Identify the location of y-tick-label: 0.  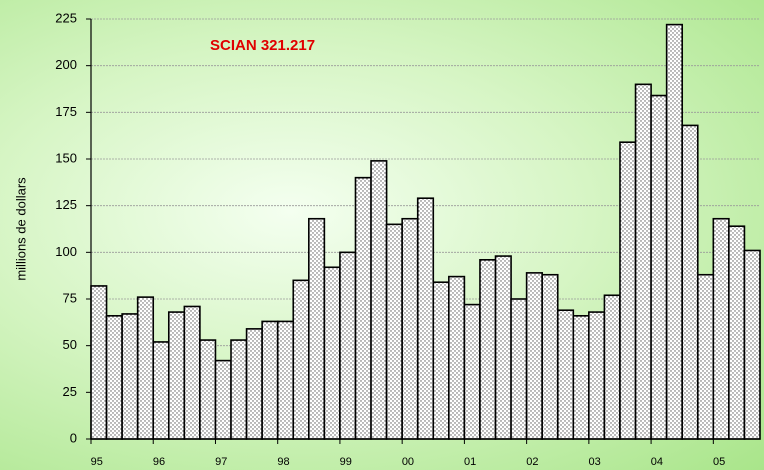
(73, 437).